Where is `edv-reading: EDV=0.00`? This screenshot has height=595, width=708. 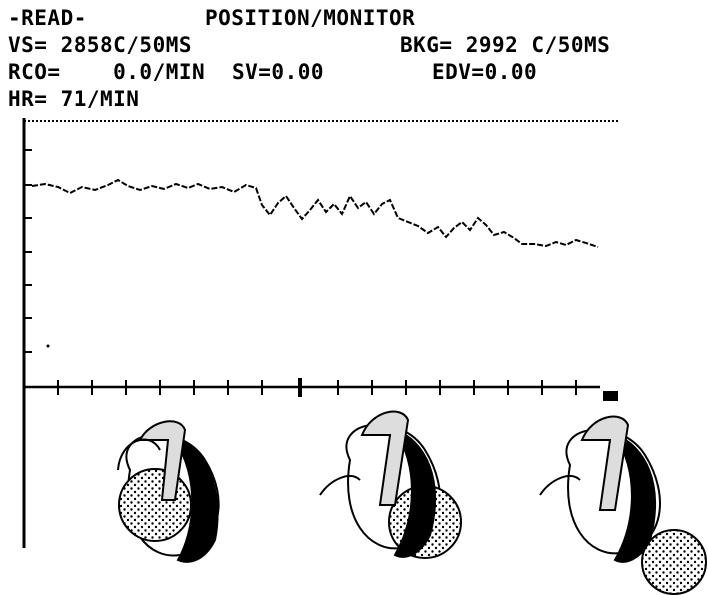 edv-reading: EDV=0.00 is located at coordinates (485, 72).